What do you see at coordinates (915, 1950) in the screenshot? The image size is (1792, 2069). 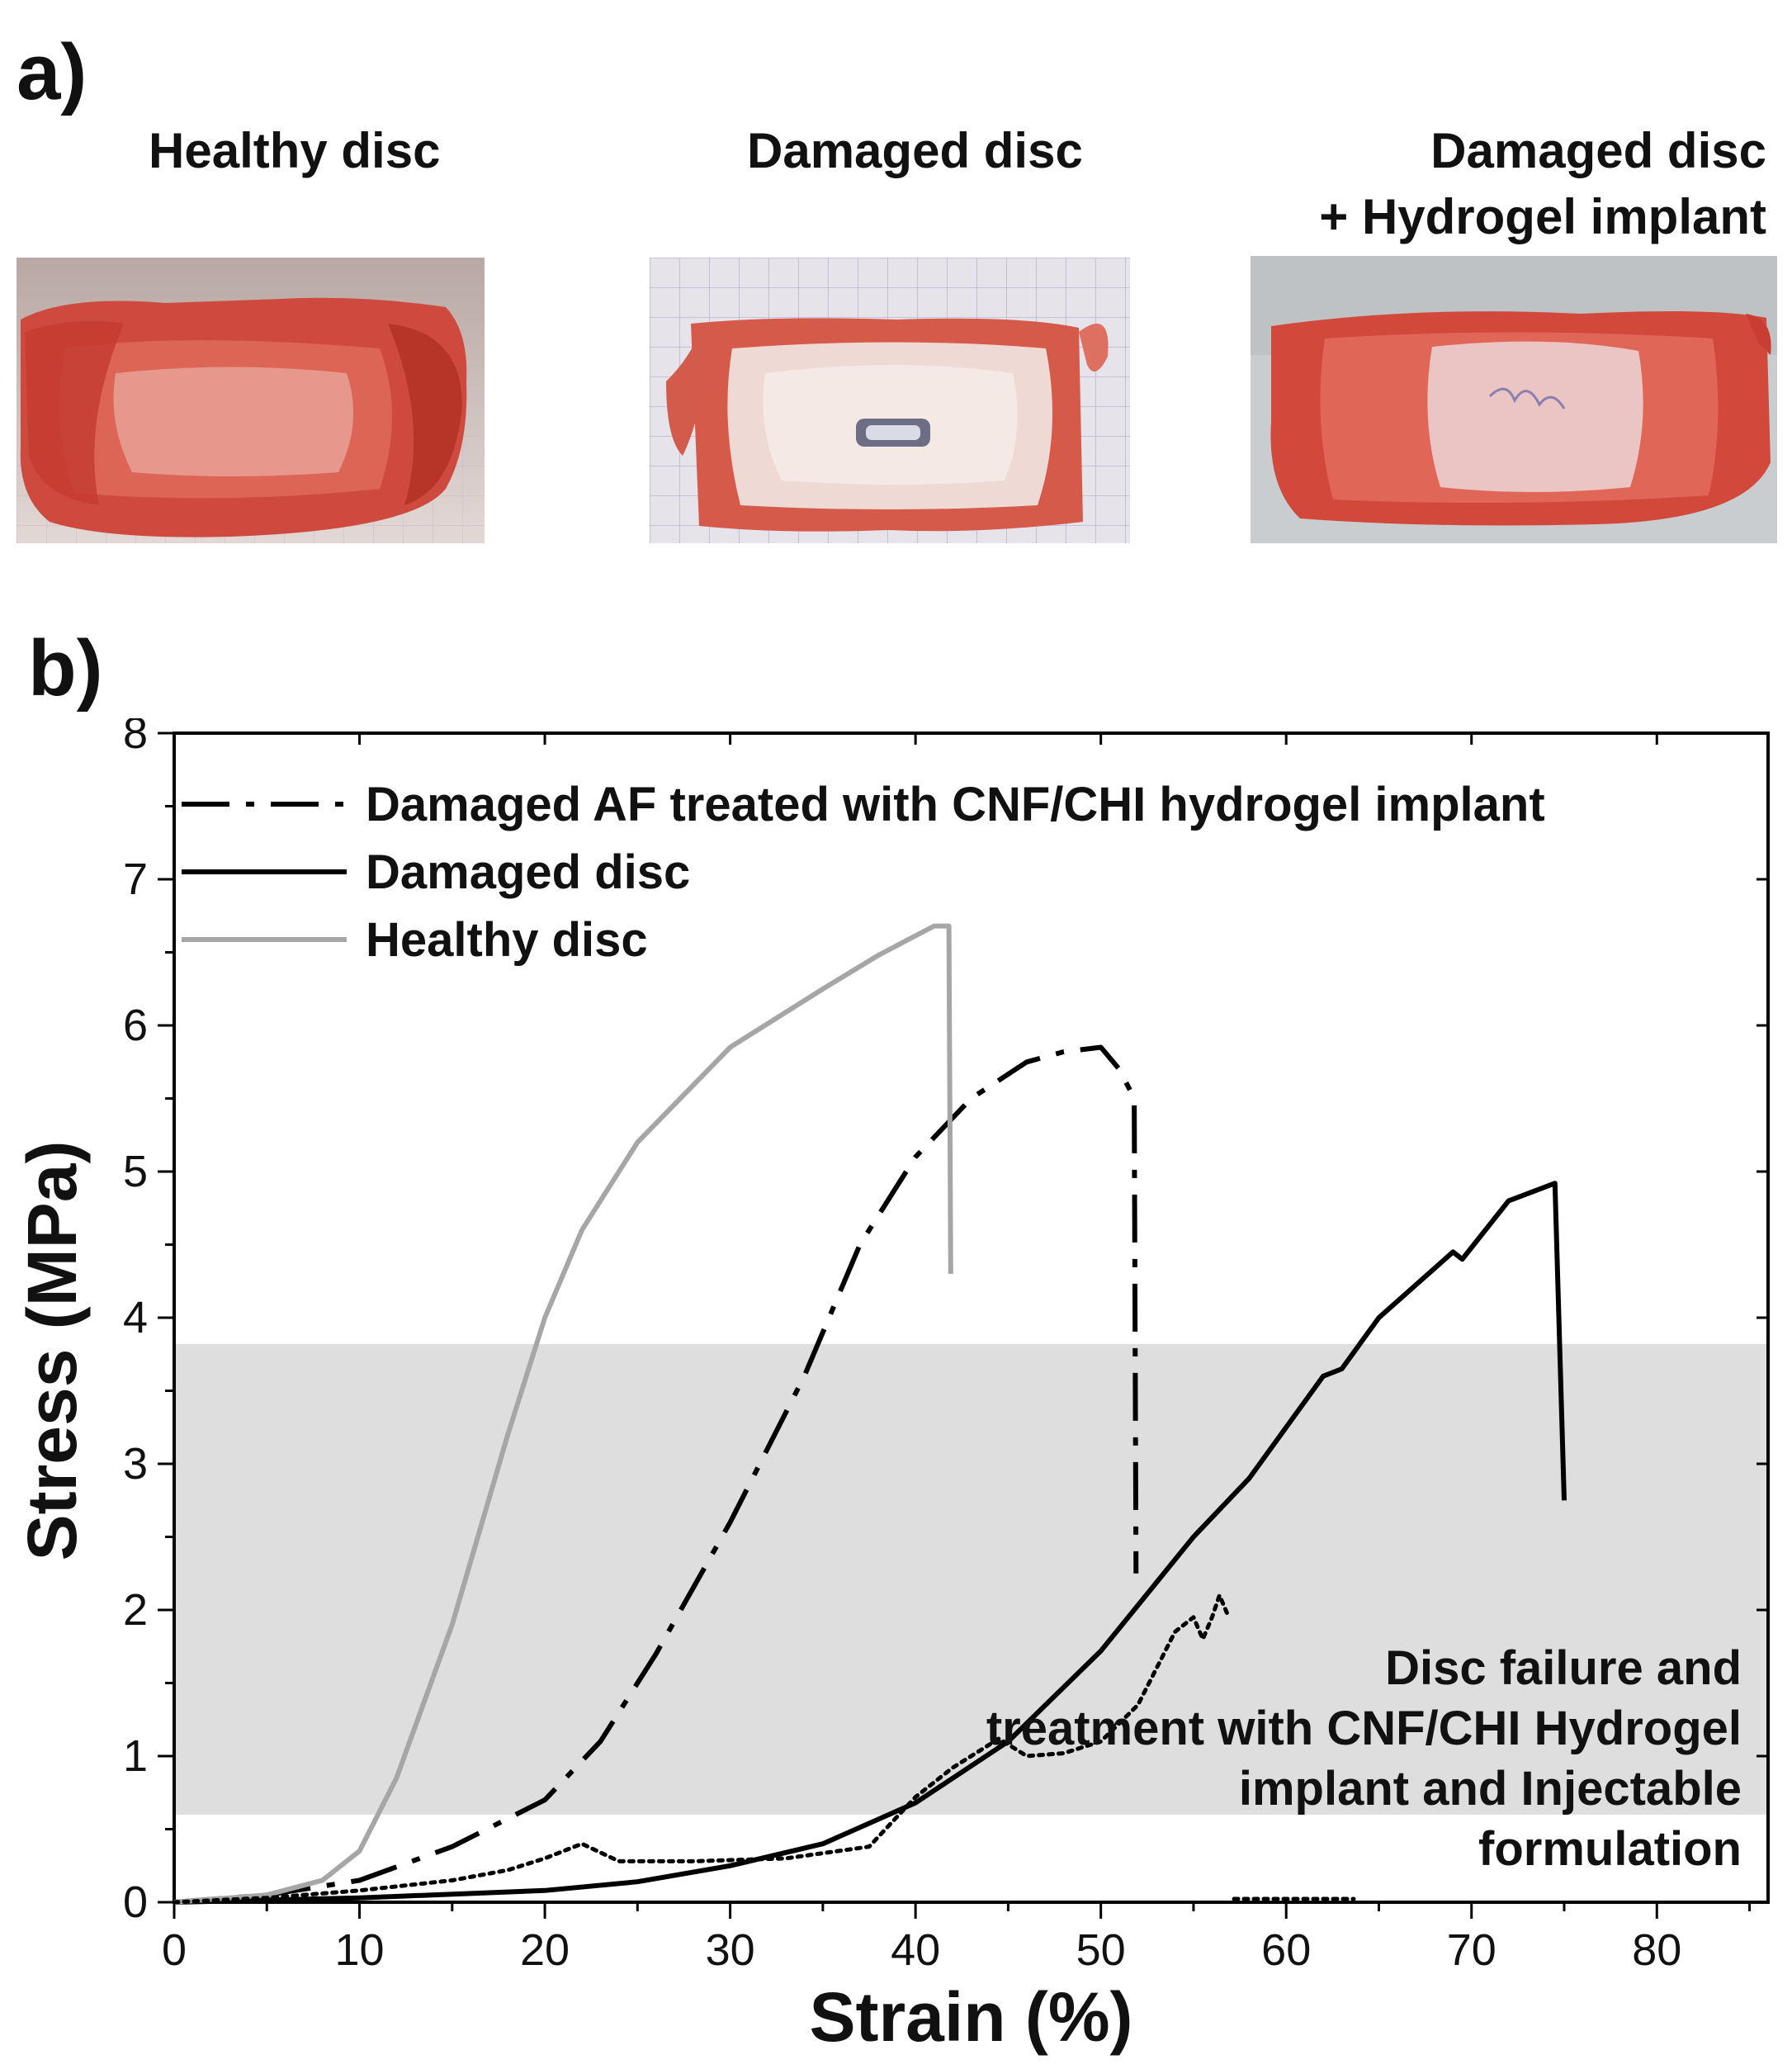 I see `x-tick-label: 40` at bounding box center [915, 1950].